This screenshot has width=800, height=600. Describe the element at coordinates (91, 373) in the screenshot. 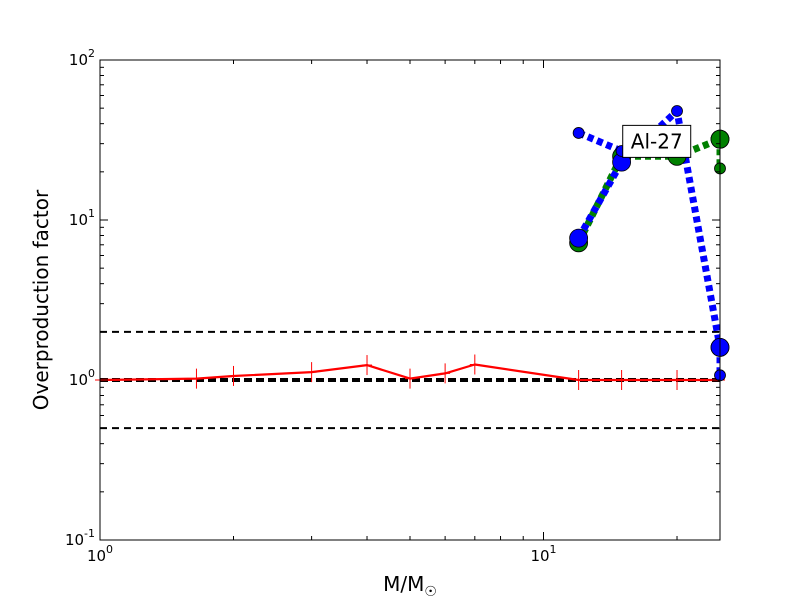

I see `y-tick-label-exp: 0` at that location.